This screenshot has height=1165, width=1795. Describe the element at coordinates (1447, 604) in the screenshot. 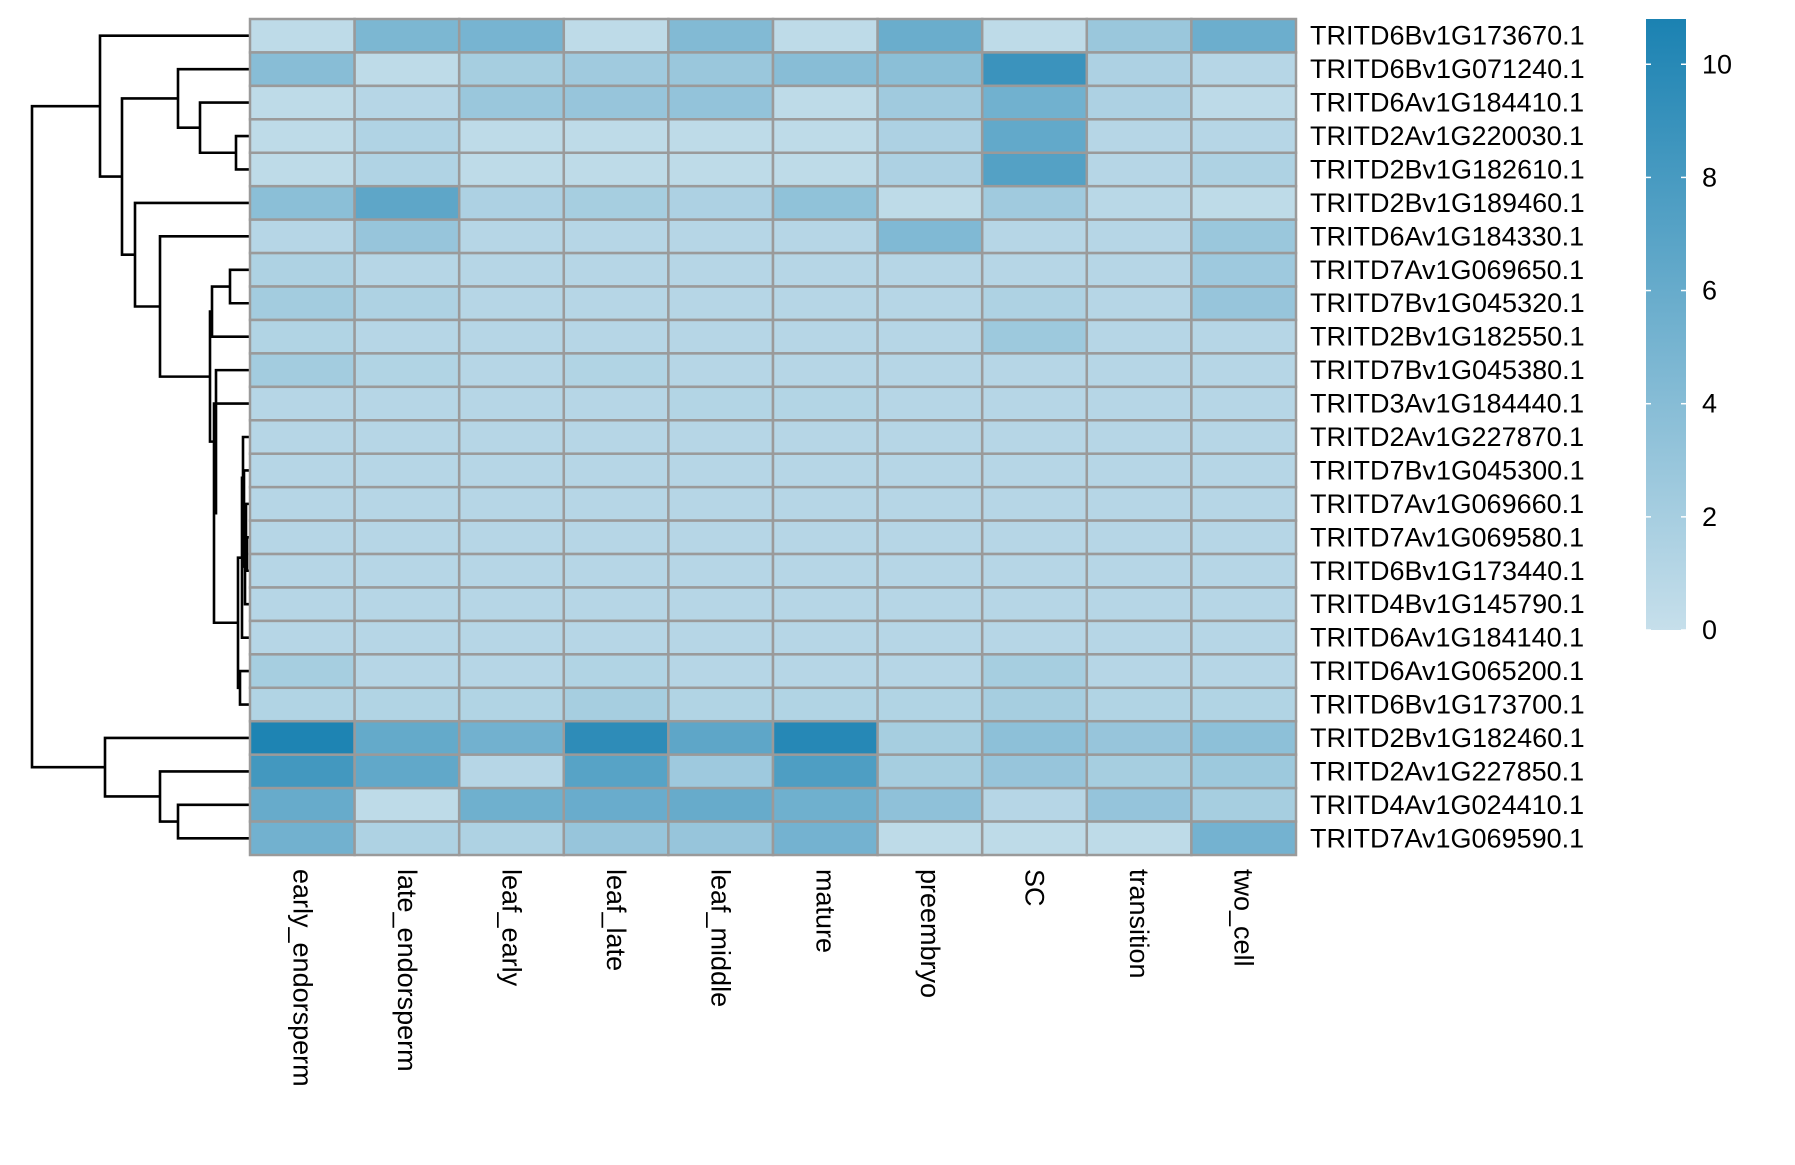

I see `row-label: TRITD4Bv1G145790.1` at that location.